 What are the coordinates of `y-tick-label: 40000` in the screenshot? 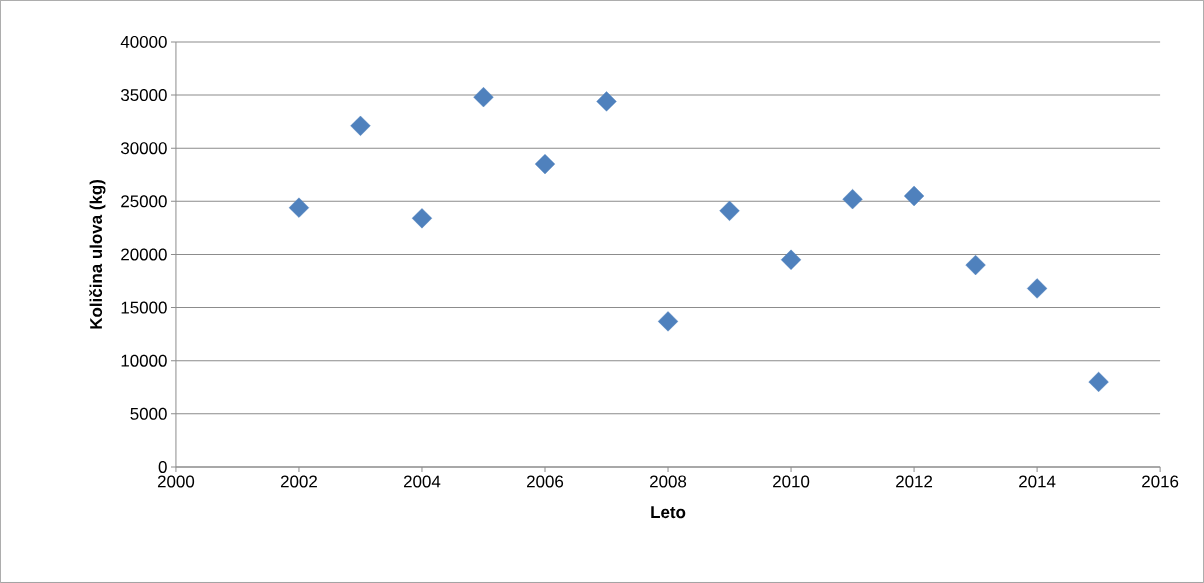 It's located at (143, 41).